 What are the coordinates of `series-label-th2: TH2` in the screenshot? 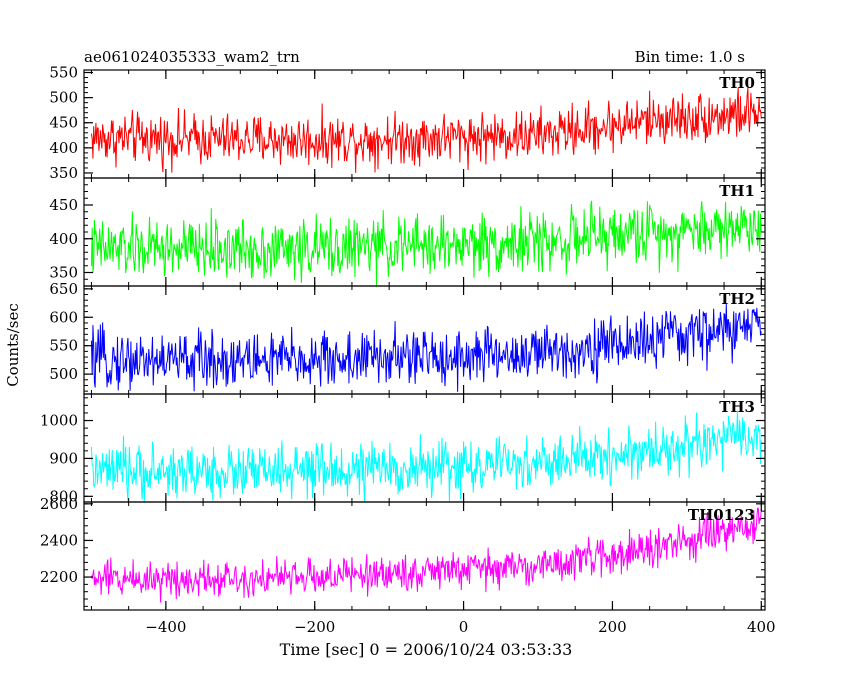 It's located at (737, 299).